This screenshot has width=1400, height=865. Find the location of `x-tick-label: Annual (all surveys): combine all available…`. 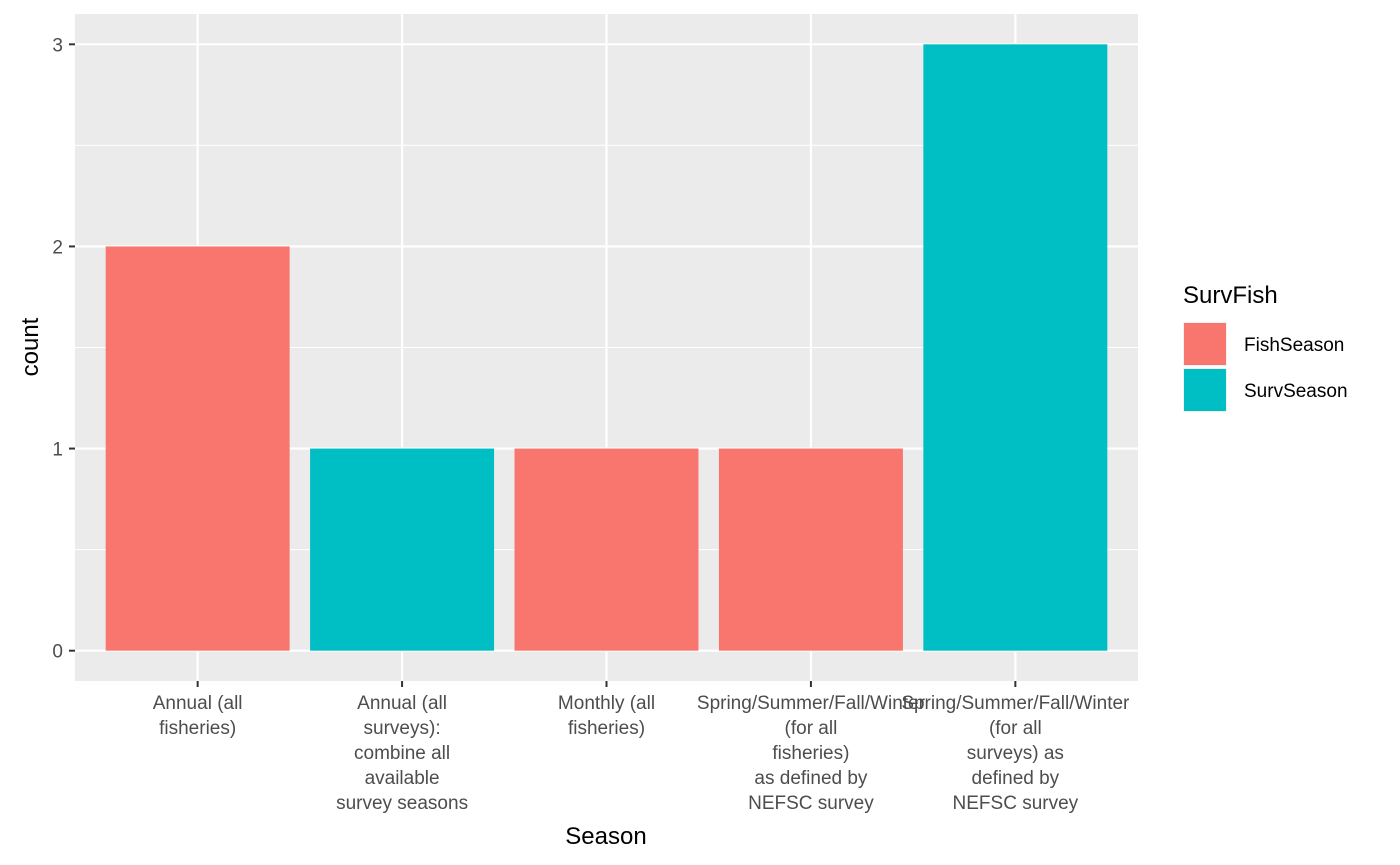

x-tick-label: Annual (all surveys): combine all available… is located at coordinates (402, 753).